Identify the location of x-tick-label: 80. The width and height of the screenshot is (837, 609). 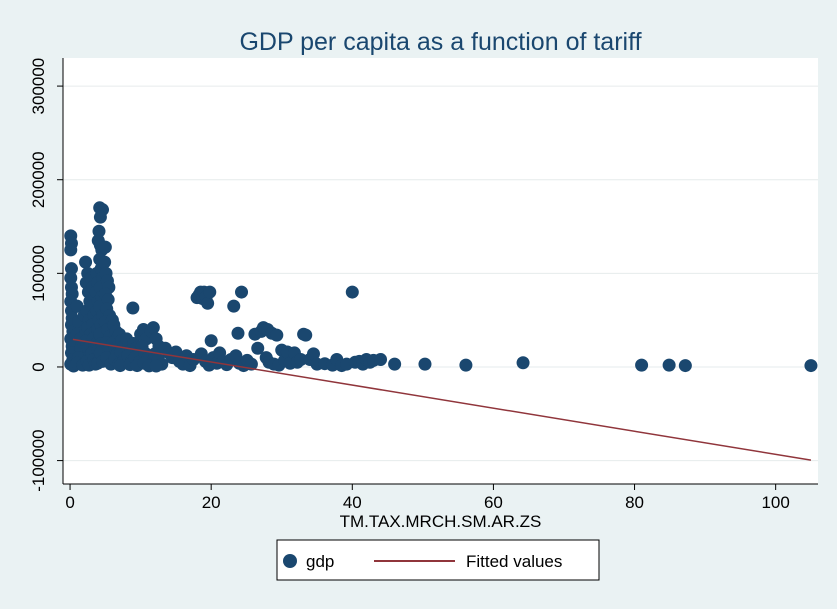
(634, 502).